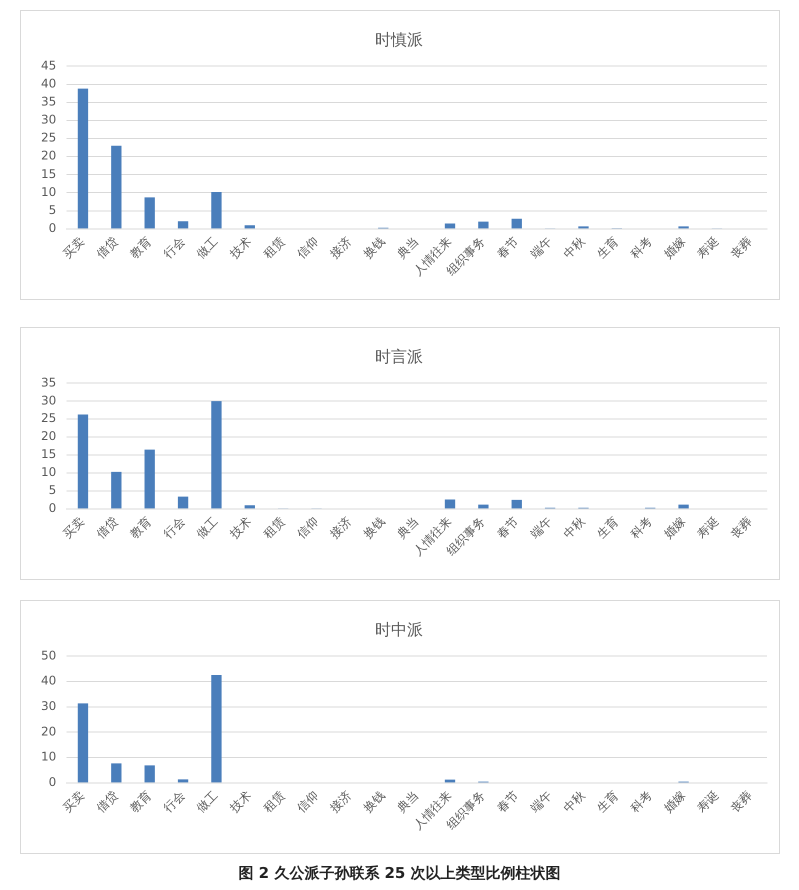 The height and width of the screenshot is (890, 799). What do you see at coordinates (399, 873) in the screenshot?
I see `caption: 图 2 久公派子孙联系 25 次以上类型比例柱状图` at bounding box center [399, 873].